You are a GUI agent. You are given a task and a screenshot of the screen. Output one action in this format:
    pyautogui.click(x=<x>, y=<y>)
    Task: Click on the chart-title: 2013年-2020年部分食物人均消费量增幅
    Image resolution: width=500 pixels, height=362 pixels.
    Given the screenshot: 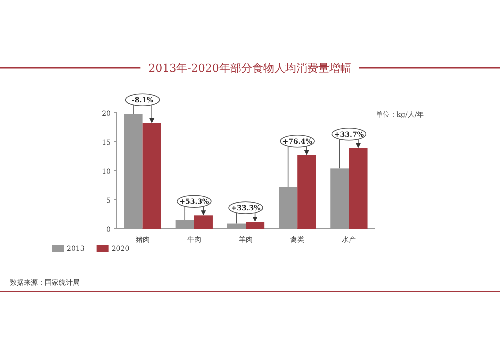 What is the action you would take?
    pyautogui.click(x=250, y=68)
    